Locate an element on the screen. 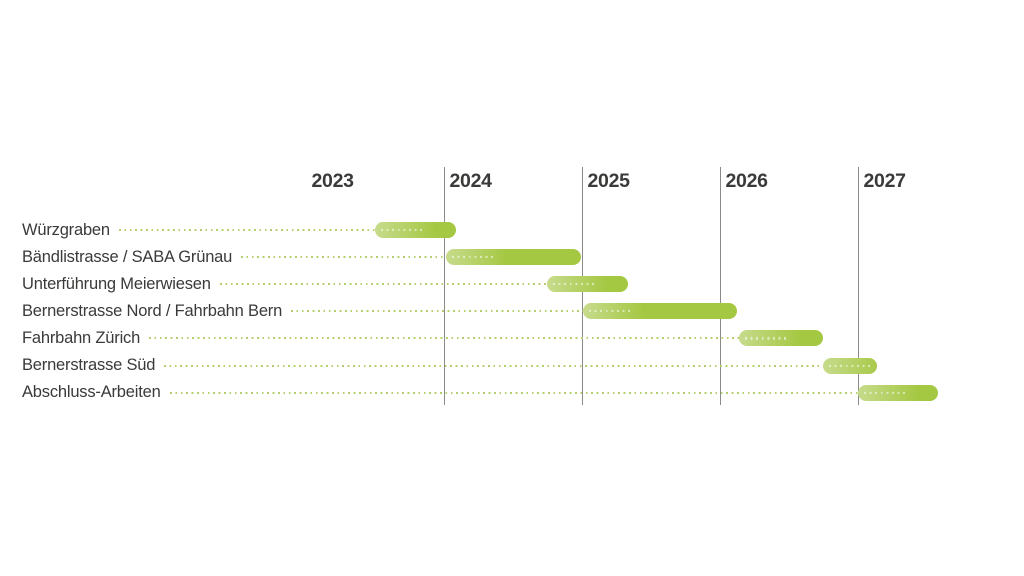 The image size is (1024, 576). task-label: Bernerstrasse Nord / Fahrbahn Bern is located at coordinates (152, 310).